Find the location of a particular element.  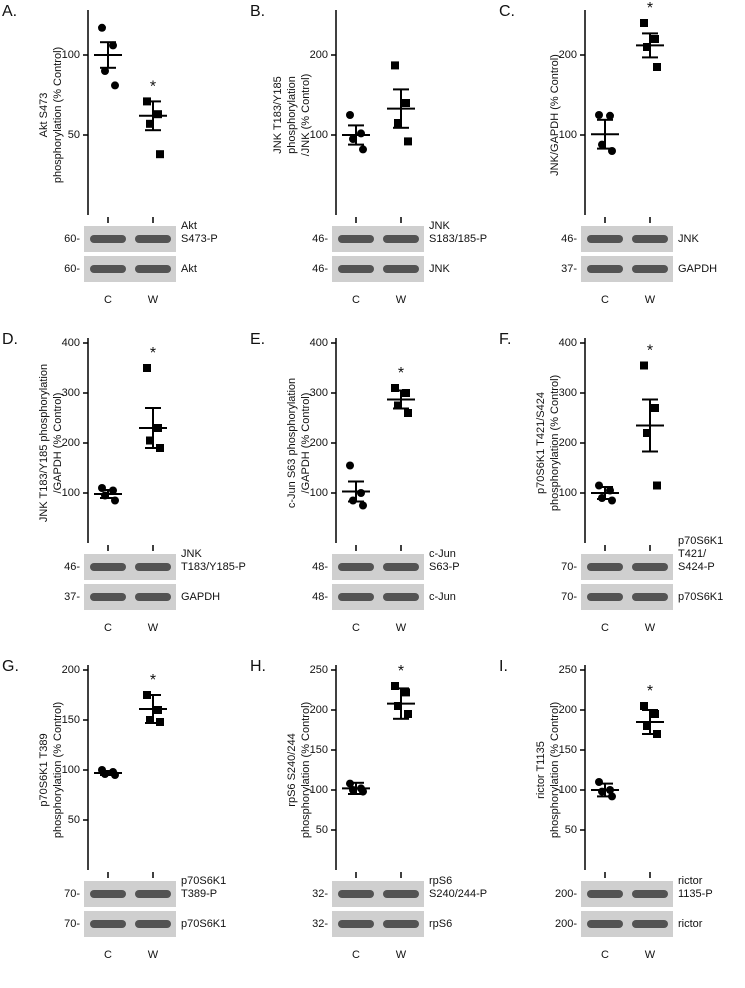

y-tick-label: 400 is located at coordinates (568, 343).